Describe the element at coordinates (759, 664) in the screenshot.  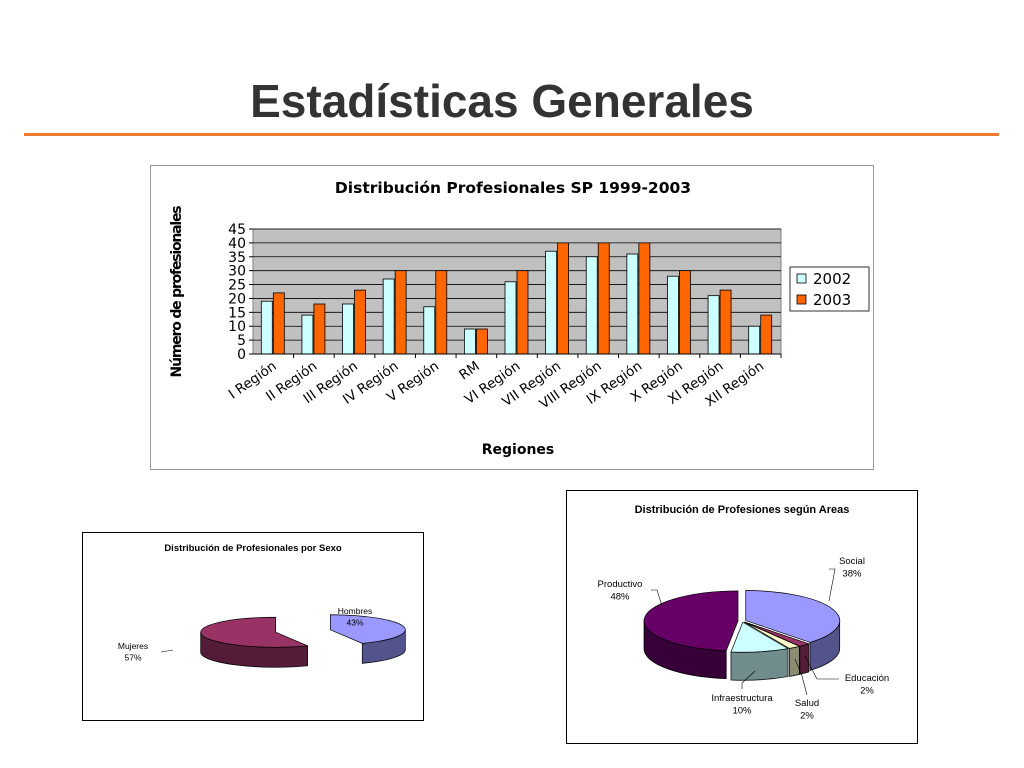
I see `pie-side-infraestructura` at that location.